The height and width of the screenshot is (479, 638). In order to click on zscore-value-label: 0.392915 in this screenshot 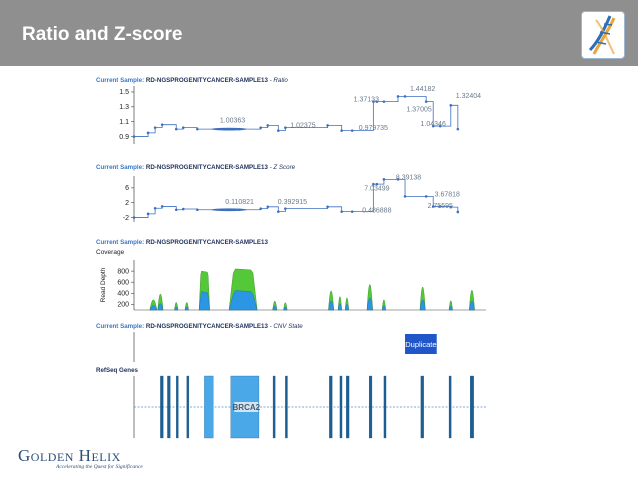, I will do `click(292, 202)`.